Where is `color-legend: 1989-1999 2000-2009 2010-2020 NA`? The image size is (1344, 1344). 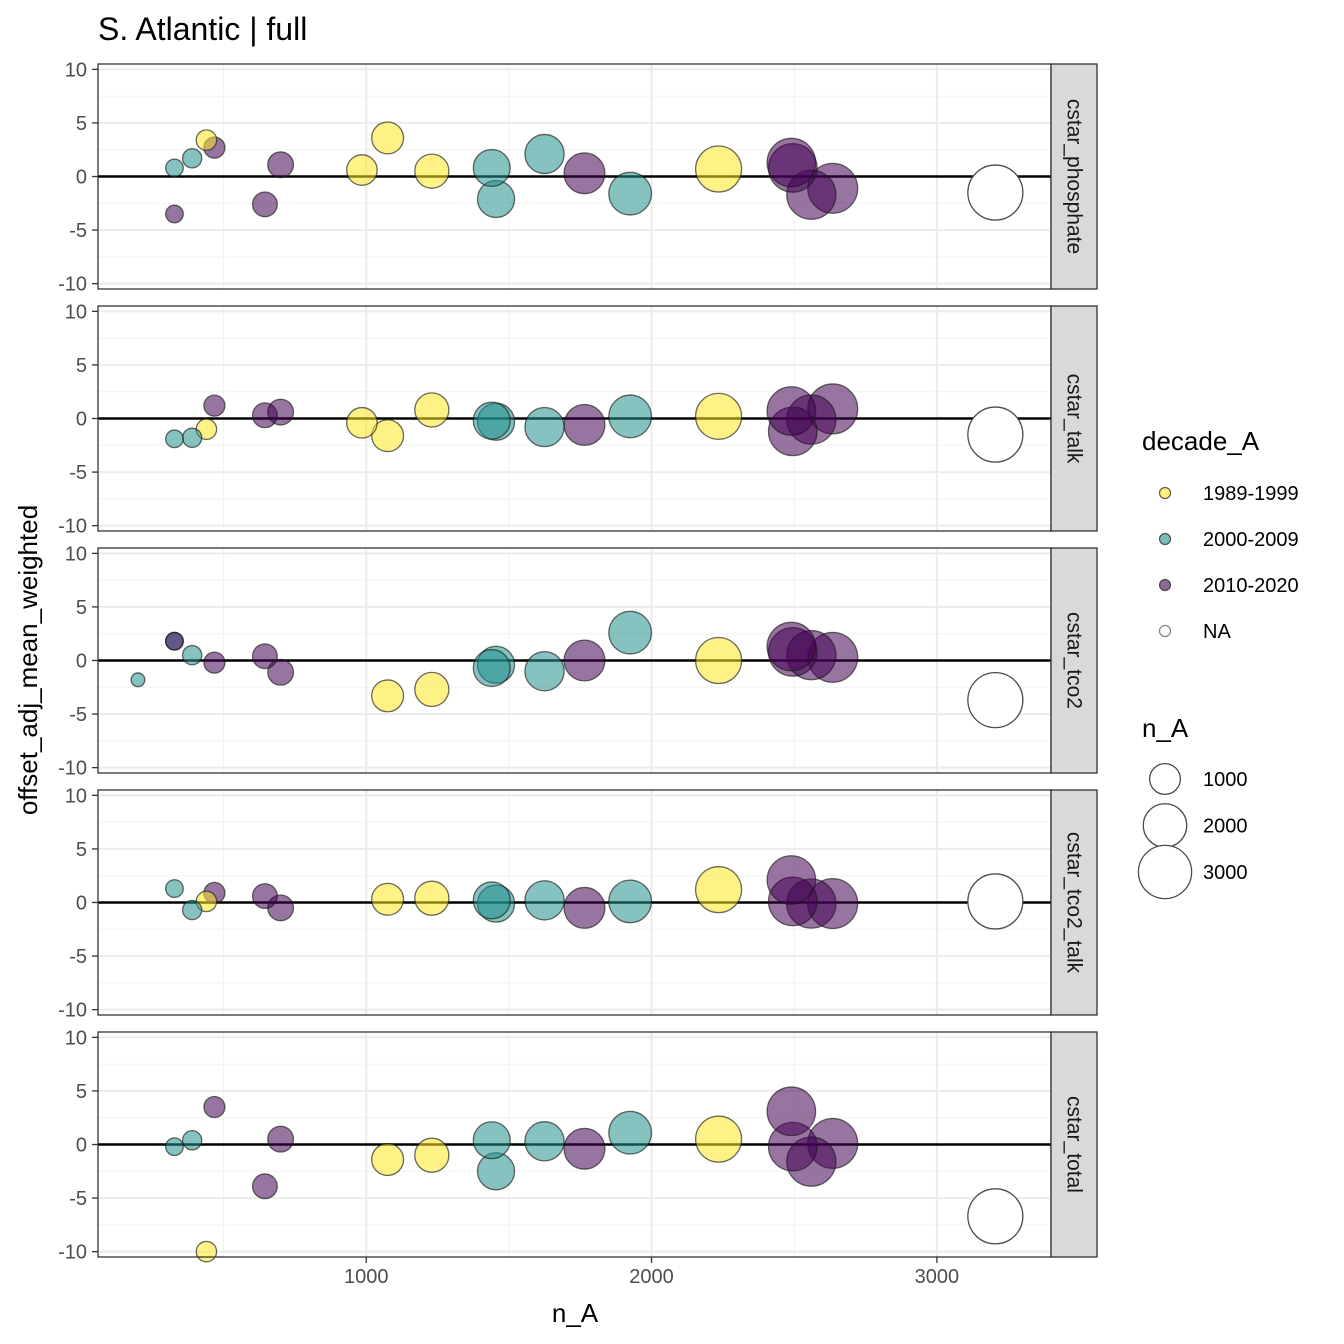 color-legend: 1989-1999 2000-2009 2010-2020 NA is located at coordinates (1228, 563).